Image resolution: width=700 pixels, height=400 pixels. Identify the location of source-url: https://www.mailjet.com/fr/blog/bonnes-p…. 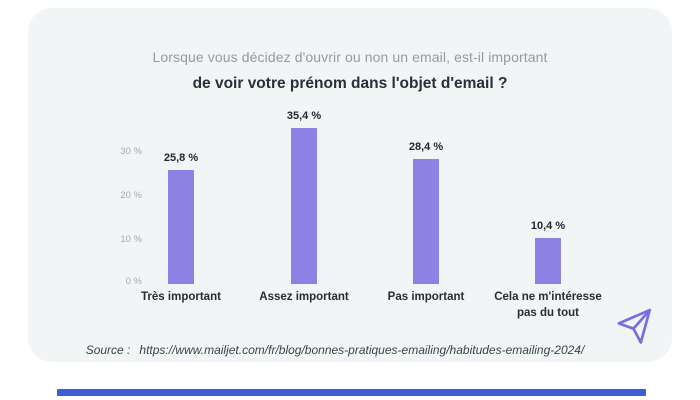
(362, 350).